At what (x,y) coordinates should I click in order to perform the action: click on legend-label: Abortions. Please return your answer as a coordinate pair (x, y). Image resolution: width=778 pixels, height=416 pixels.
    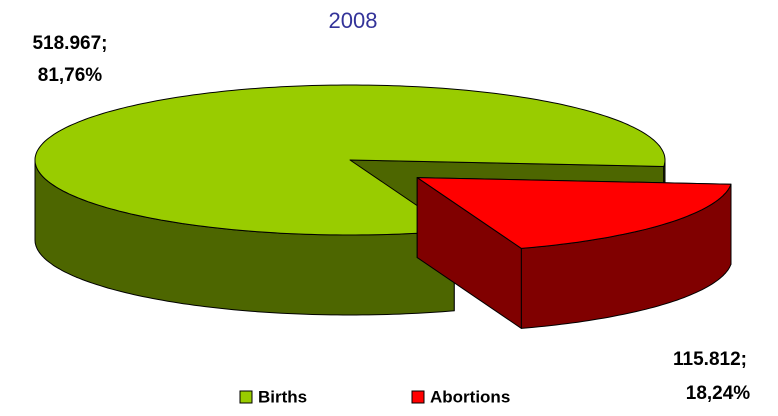
    Looking at the image, I should click on (470, 396).